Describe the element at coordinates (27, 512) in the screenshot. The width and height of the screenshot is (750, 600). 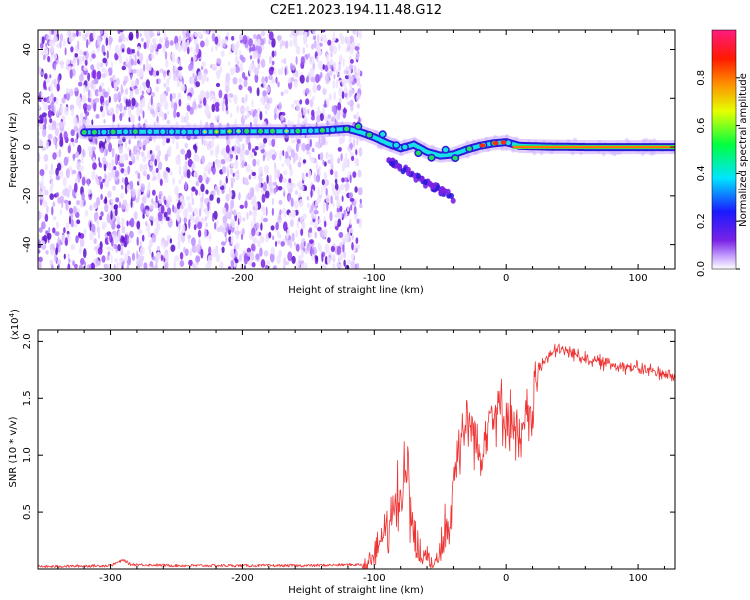
I see `snr-ytick-label: 0.5` at that location.